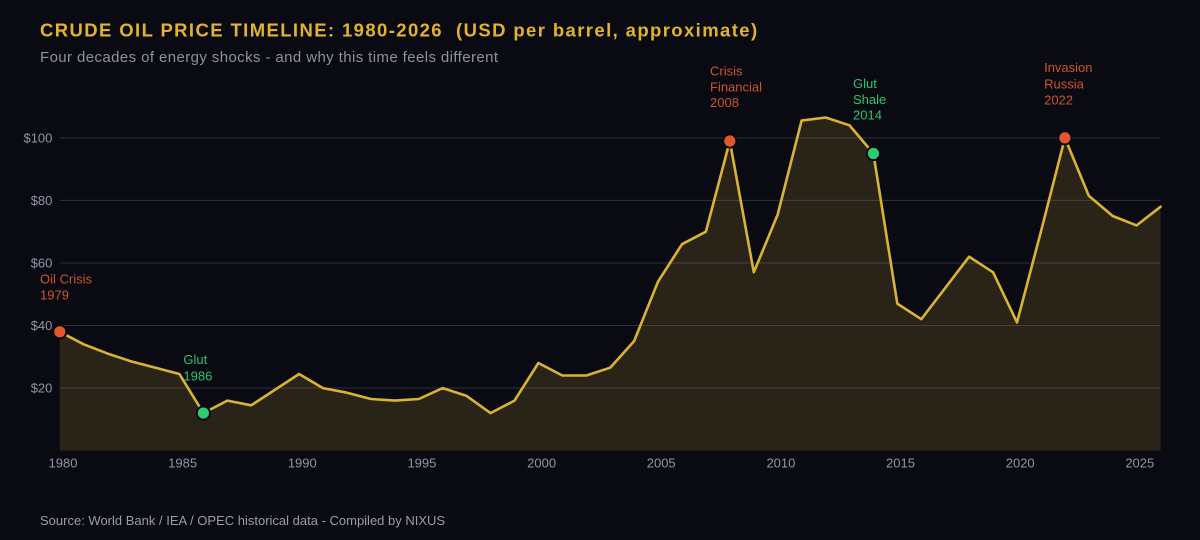  What do you see at coordinates (1064, 83) in the screenshot?
I see `svg-text: Russia` at bounding box center [1064, 83].